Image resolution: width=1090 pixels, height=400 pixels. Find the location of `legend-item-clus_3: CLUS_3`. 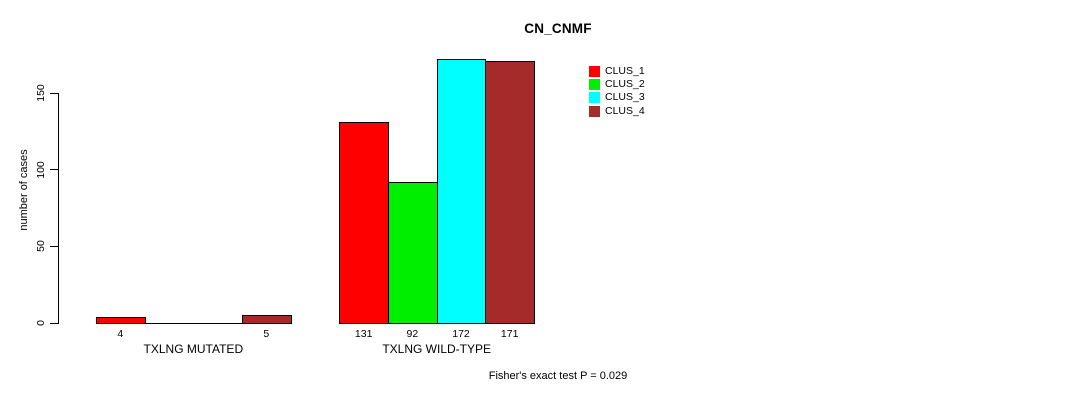

legend-item-clus_3: CLUS_3 is located at coordinates (617, 97).